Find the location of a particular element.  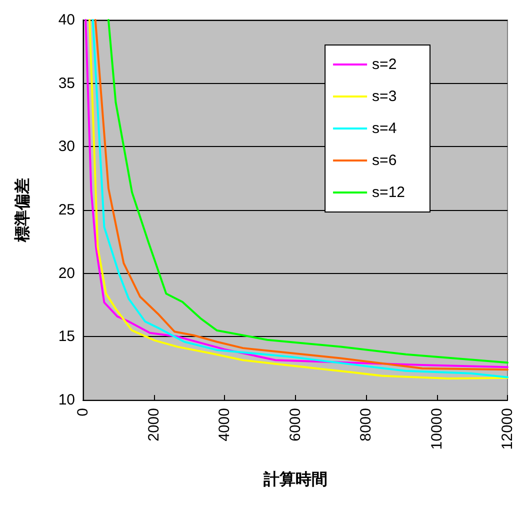

x-tick-label: 2000 is located at coordinates (153, 425).